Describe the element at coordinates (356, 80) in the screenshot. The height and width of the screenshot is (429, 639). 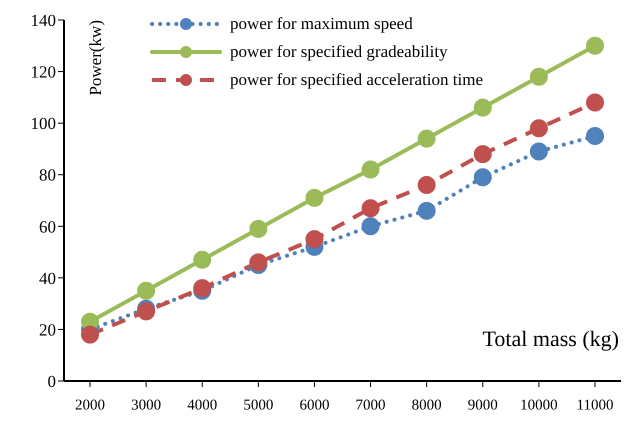
I see `legend-label: power for specified acceleration time` at that location.